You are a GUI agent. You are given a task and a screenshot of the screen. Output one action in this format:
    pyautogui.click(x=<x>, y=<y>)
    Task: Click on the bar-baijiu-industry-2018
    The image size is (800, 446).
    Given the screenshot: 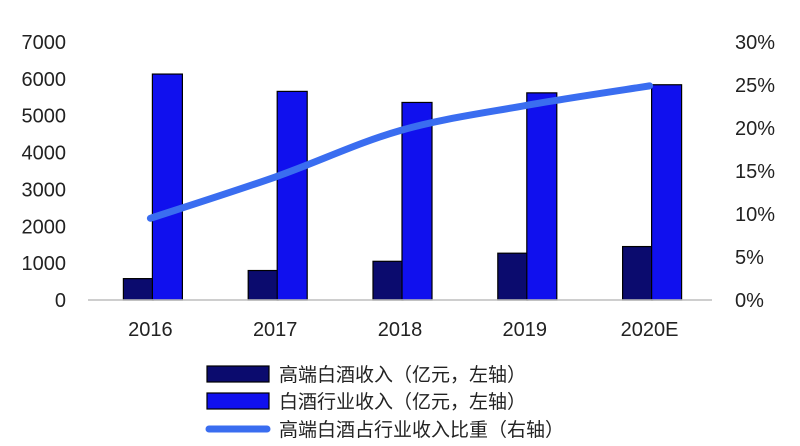 What is the action you would take?
    pyautogui.click(x=417, y=201)
    